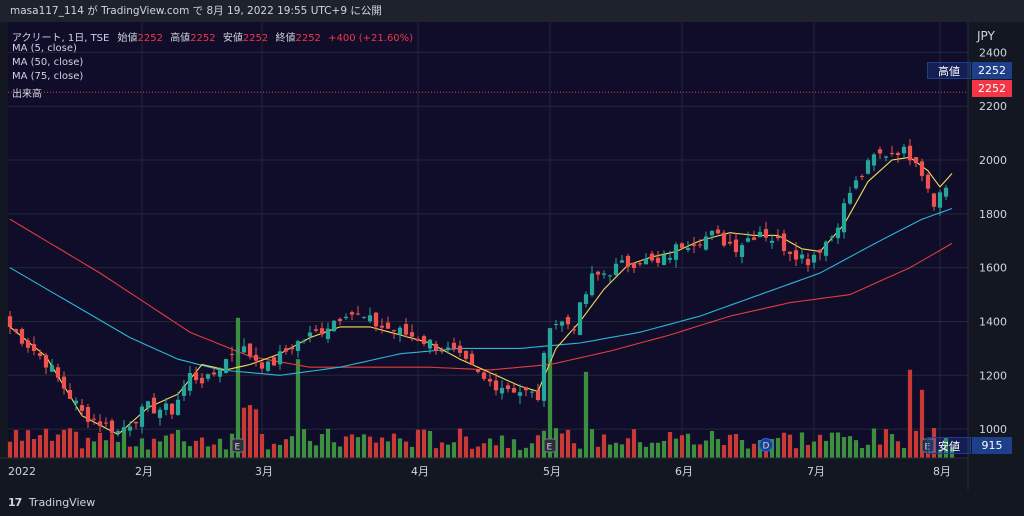 The height and width of the screenshot is (516, 1024). Describe the element at coordinates (180, 38) in the screenshot. I see `high-label: 高値` at that location.